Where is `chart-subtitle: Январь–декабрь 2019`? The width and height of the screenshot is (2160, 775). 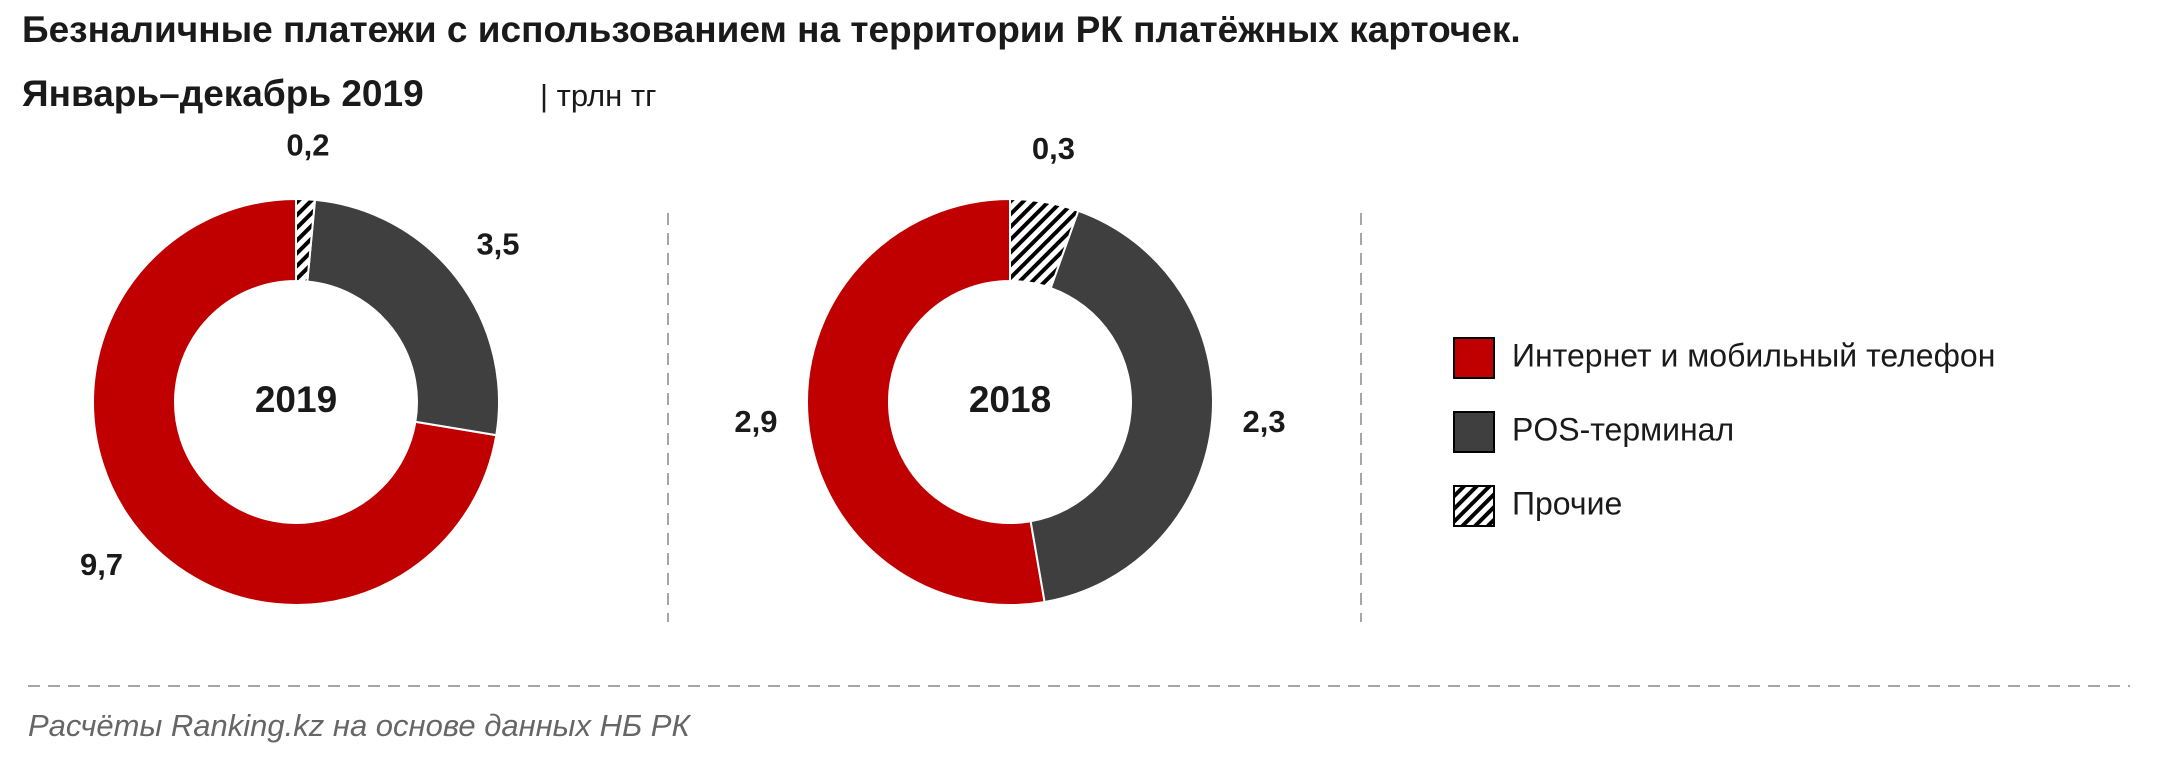 chart-subtitle: Январь–декабрь 2019 is located at coordinates (223, 93).